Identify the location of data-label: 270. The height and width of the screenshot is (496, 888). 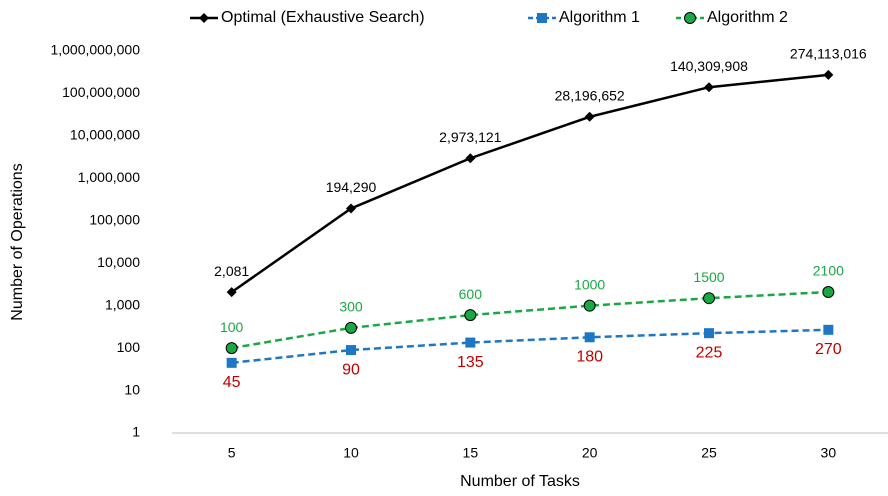
(828, 349).